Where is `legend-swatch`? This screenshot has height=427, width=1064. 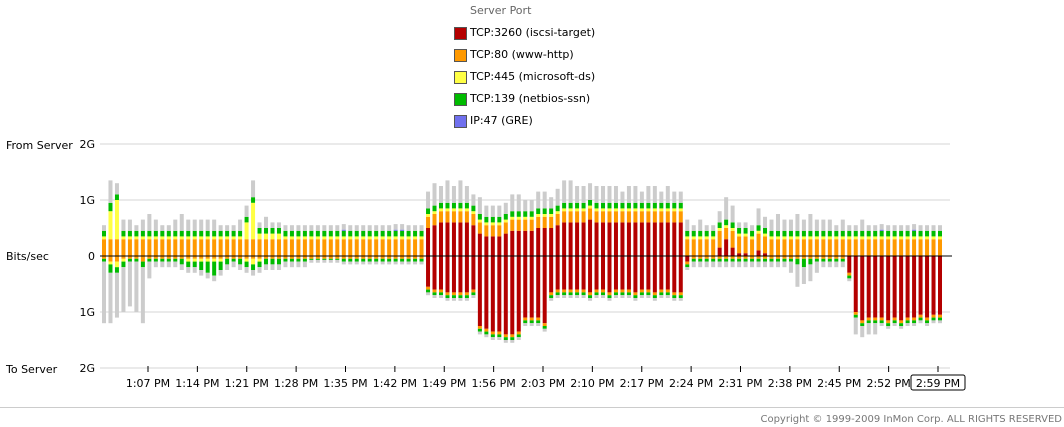
legend-swatch is located at coordinates (460, 99).